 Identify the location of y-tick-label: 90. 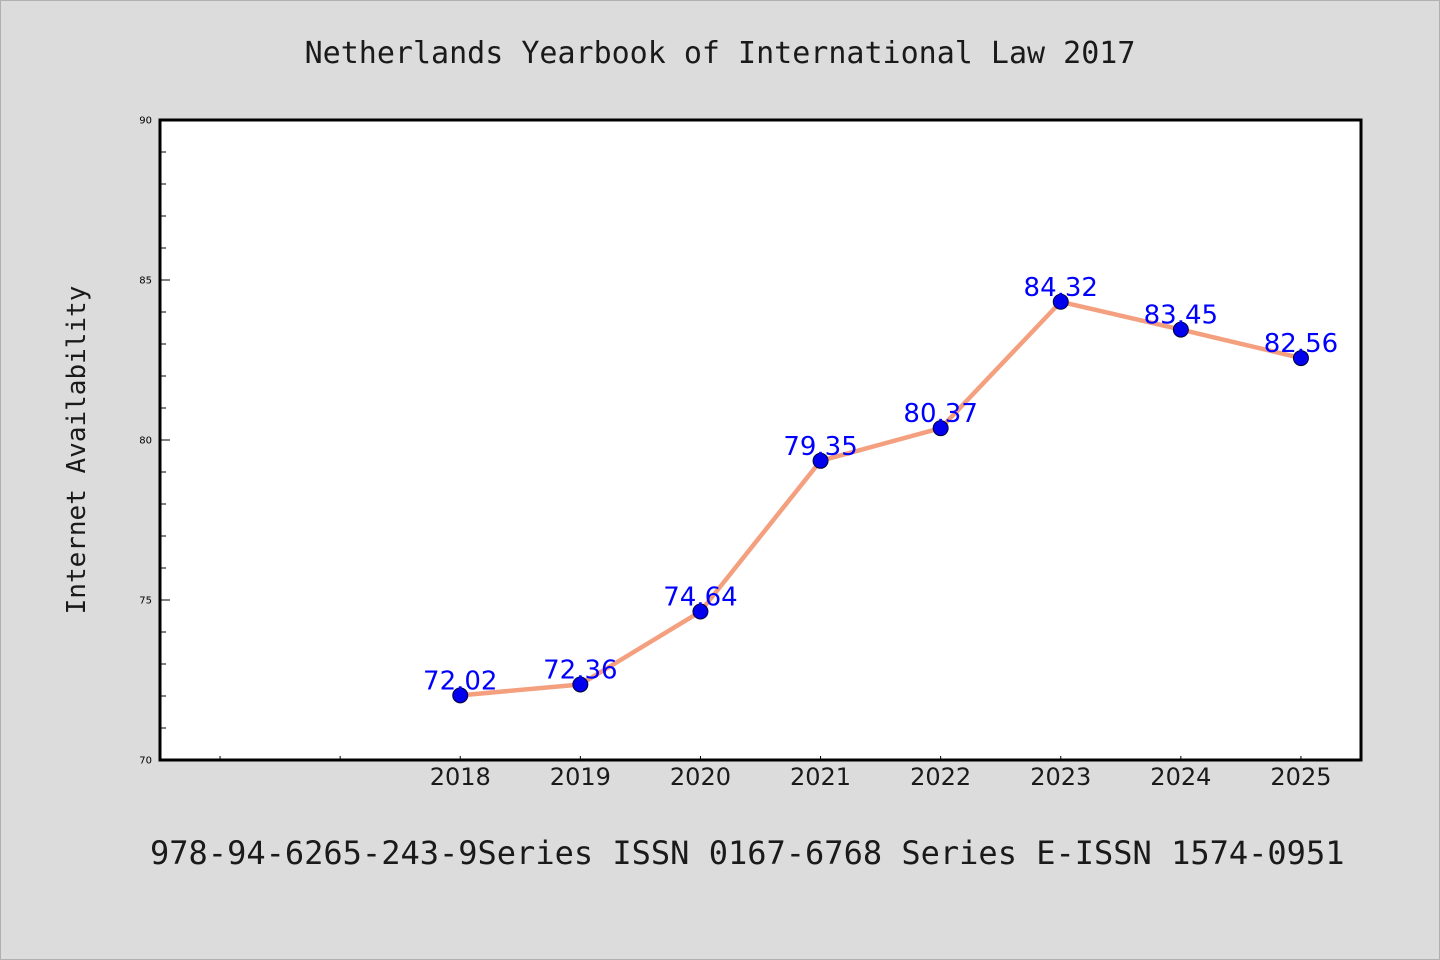
(145, 121).